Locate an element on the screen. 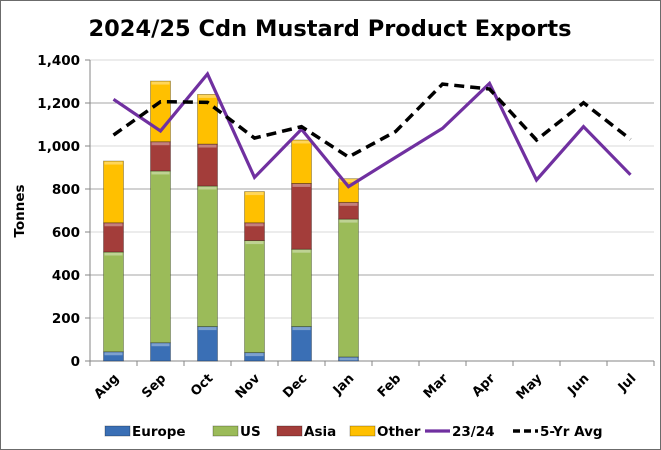 The image size is (661, 450). y-tick-label: 1,200 is located at coordinates (58, 104).